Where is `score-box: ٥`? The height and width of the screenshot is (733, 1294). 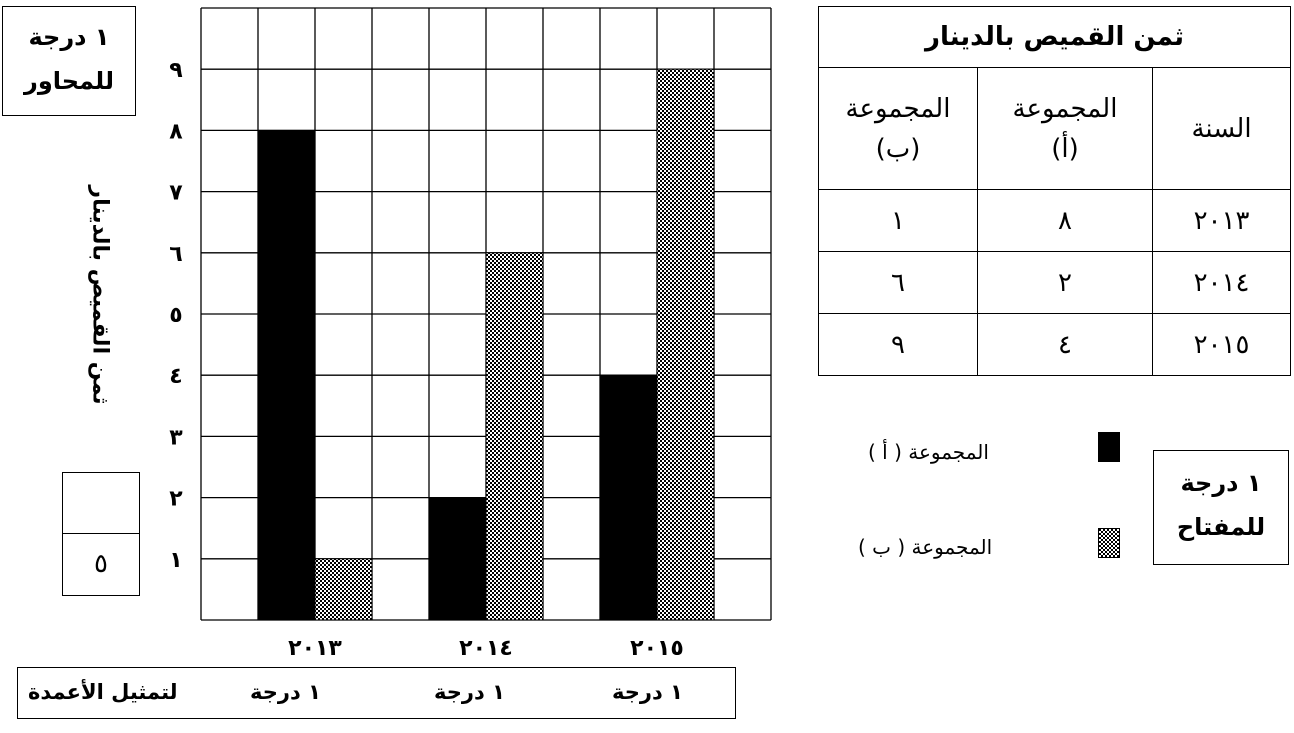
score-box: ٥ is located at coordinates (101, 534).